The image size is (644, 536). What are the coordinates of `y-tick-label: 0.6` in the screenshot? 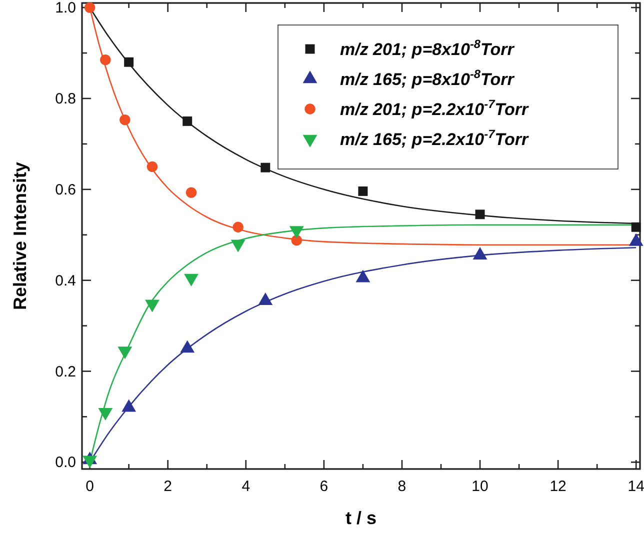 It's located at (65, 189).